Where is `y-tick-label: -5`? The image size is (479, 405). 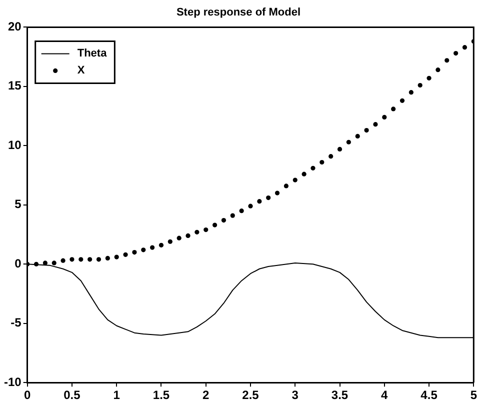 y-tick-label: -5 is located at coordinates (16, 323).